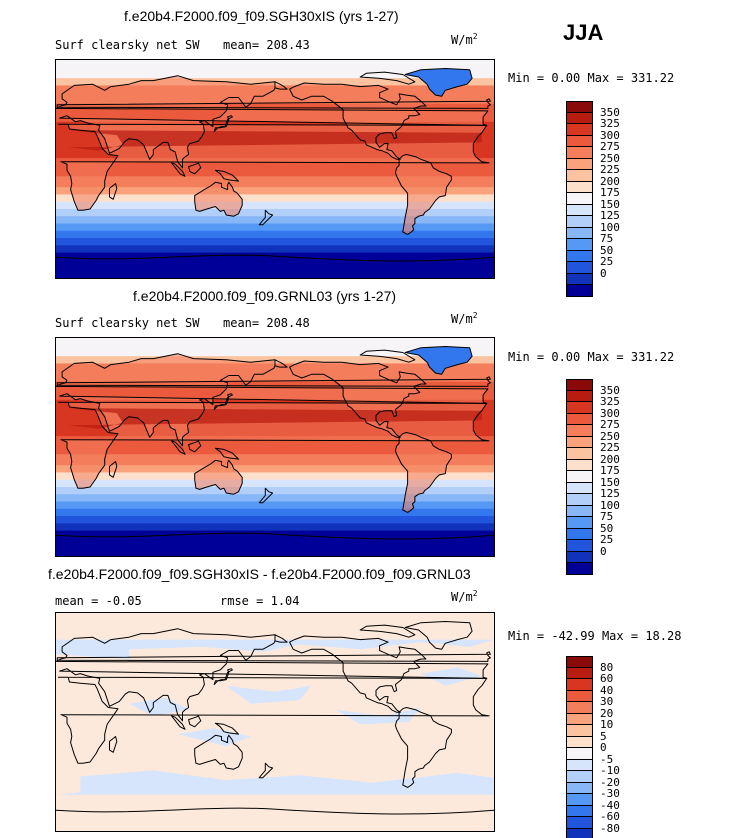  What do you see at coordinates (439, 82) in the screenshot?
I see `greenland-ice` at bounding box center [439, 82].